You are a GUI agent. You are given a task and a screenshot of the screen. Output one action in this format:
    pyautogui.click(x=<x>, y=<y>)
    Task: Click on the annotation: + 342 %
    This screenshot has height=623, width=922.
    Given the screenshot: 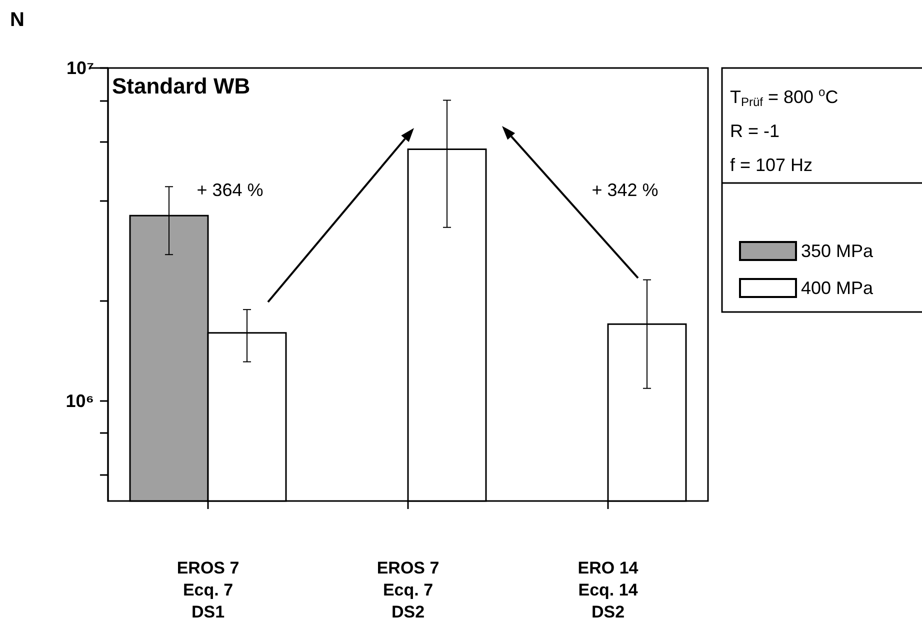 What is the action you would take?
    pyautogui.click(x=625, y=190)
    